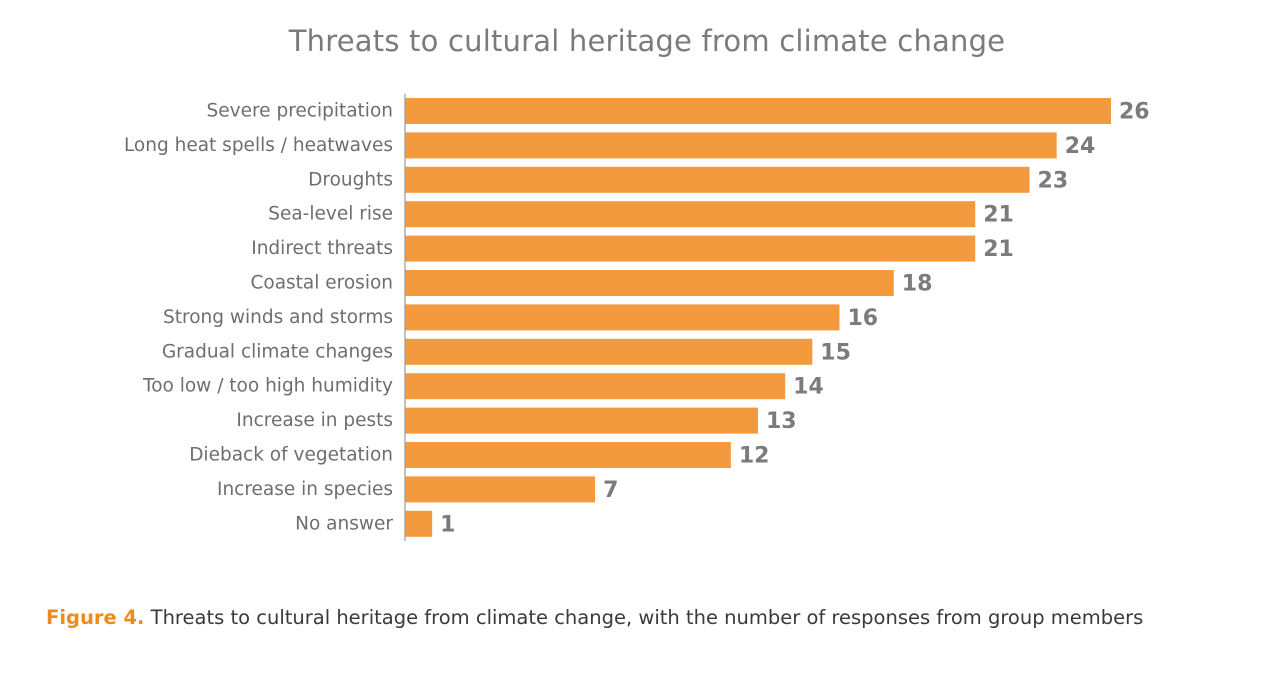 The width and height of the screenshot is (1279, 684). Describe the element at coordinates (278, 317) in the screenshot. I see `category-label: Strong winds and storms` at that location.